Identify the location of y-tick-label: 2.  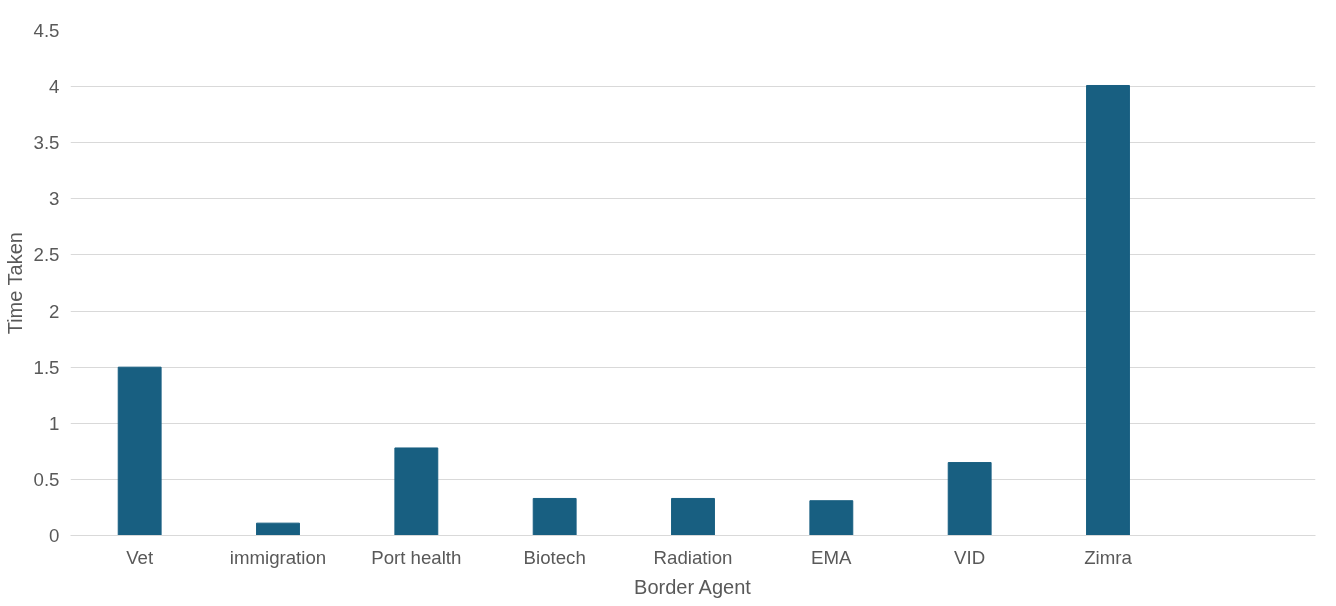
(54, 311).